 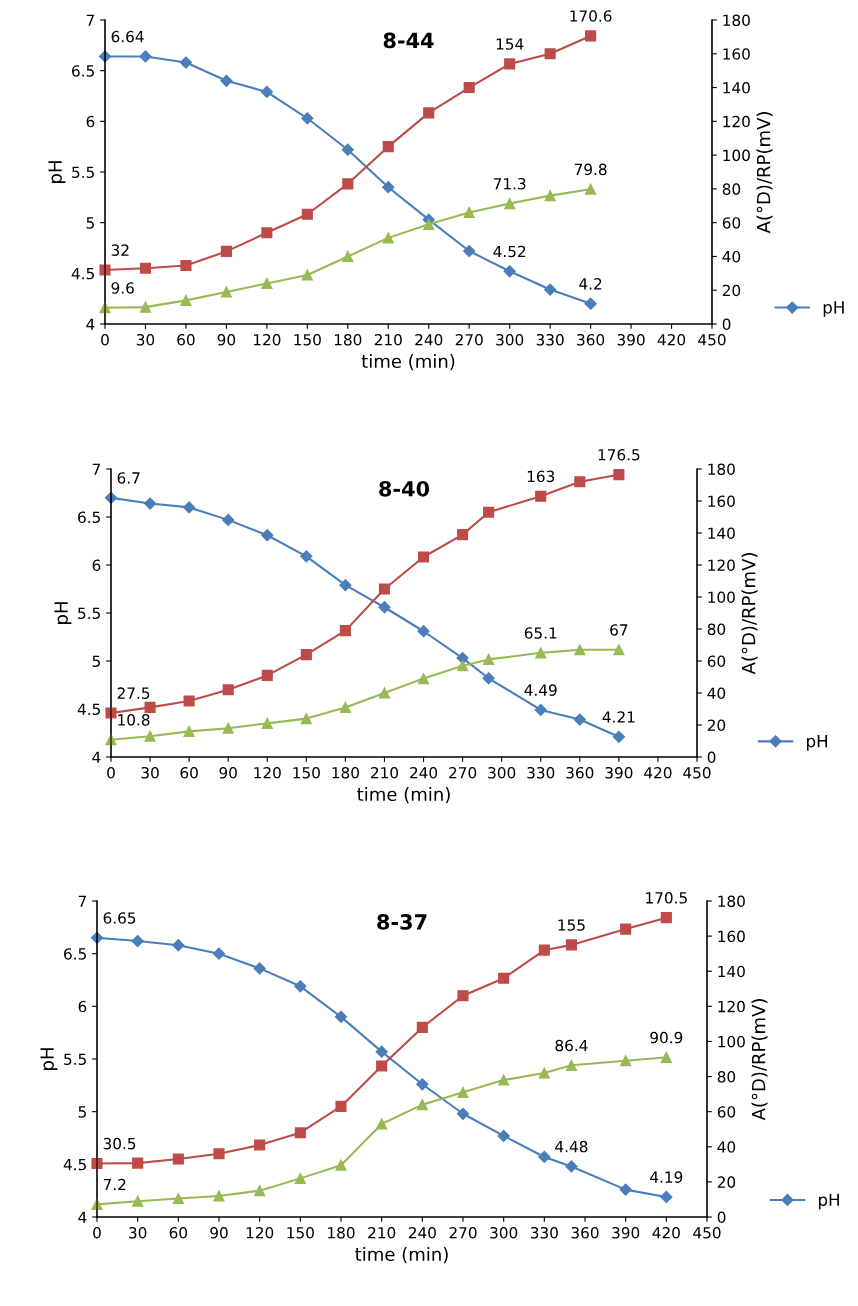 What do you see at coordinates (119, 918) in the screenshot?
I see `data-label: 6.65` at bounding box center [119, 918].